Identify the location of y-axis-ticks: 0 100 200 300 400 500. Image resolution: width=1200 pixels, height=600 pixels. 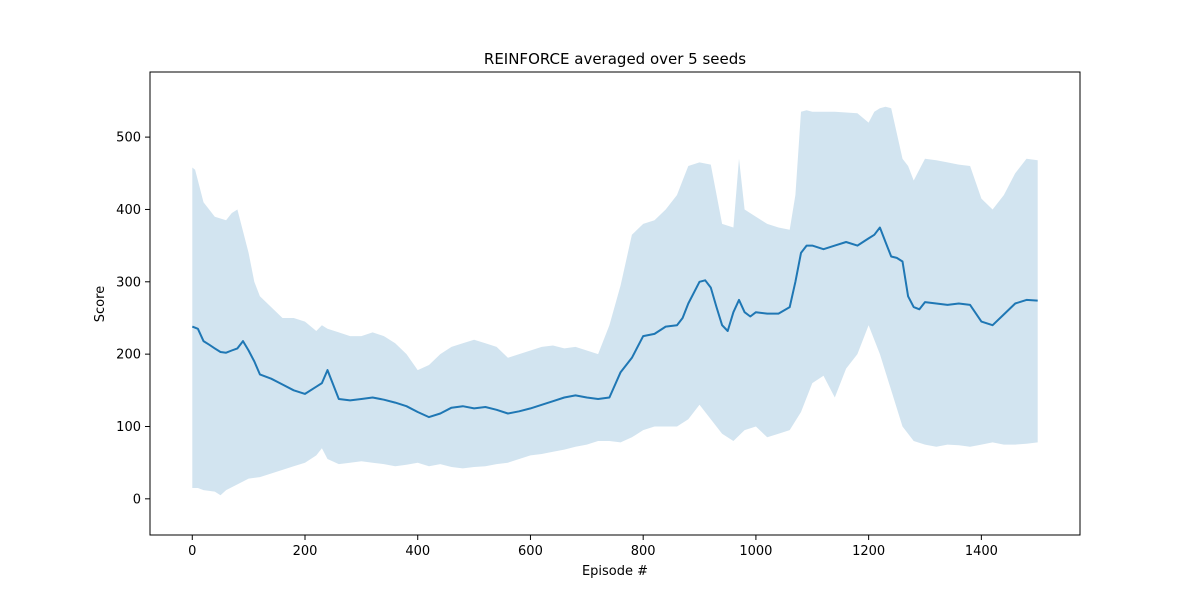
(133, 319).